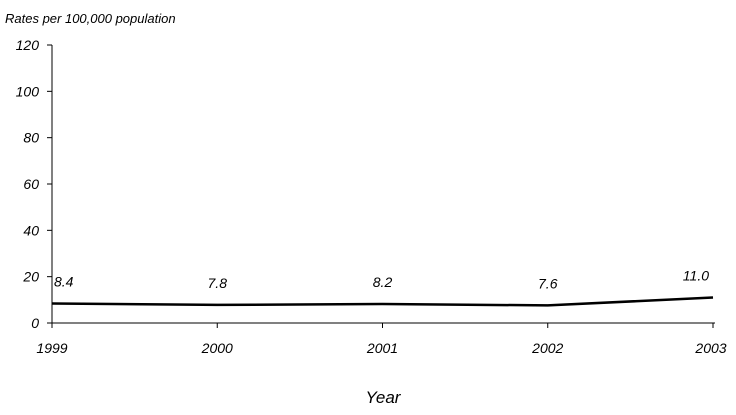 The height and width of the screenshot is (415, 736). Describe the element at coordinates (51, 348) in the screenshot. I see `x-tick-label: 1999` at that location.